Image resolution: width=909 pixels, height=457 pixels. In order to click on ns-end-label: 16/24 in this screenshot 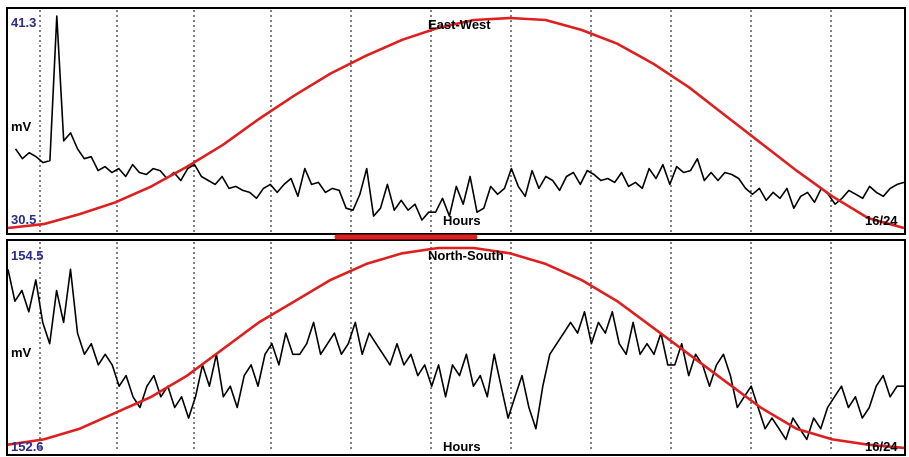, I will do `click(881, 446)`.